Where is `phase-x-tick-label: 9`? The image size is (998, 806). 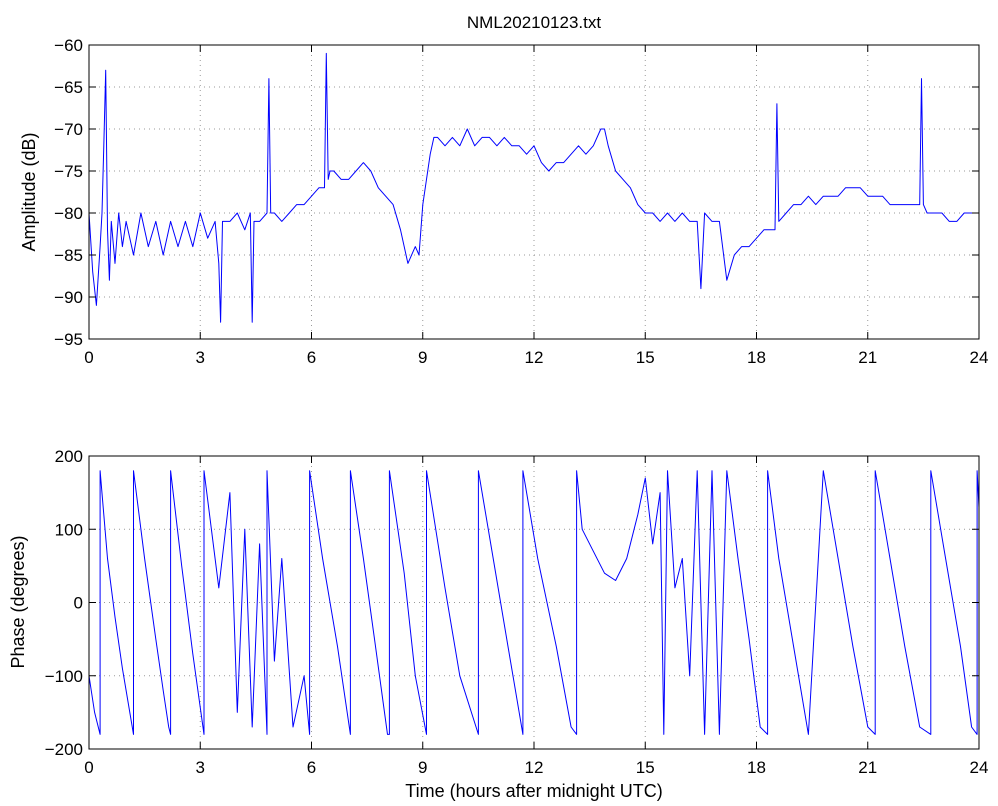
phase-x-tick-label: 9 is located at coordinates (422, 767).